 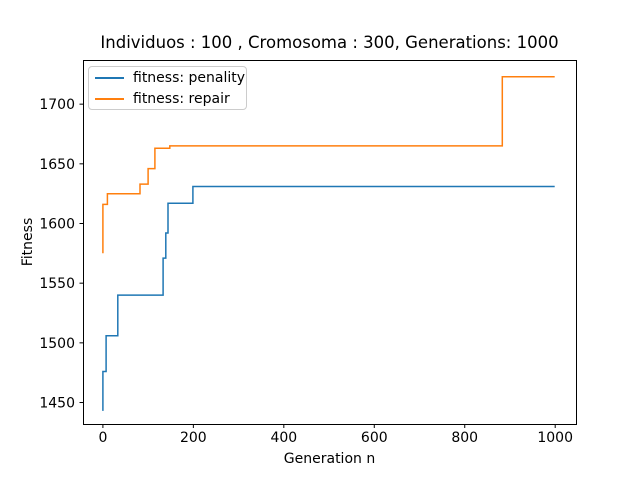 I want to click on legend-item-repair: fitness: repair, so click(x=170, y=99).